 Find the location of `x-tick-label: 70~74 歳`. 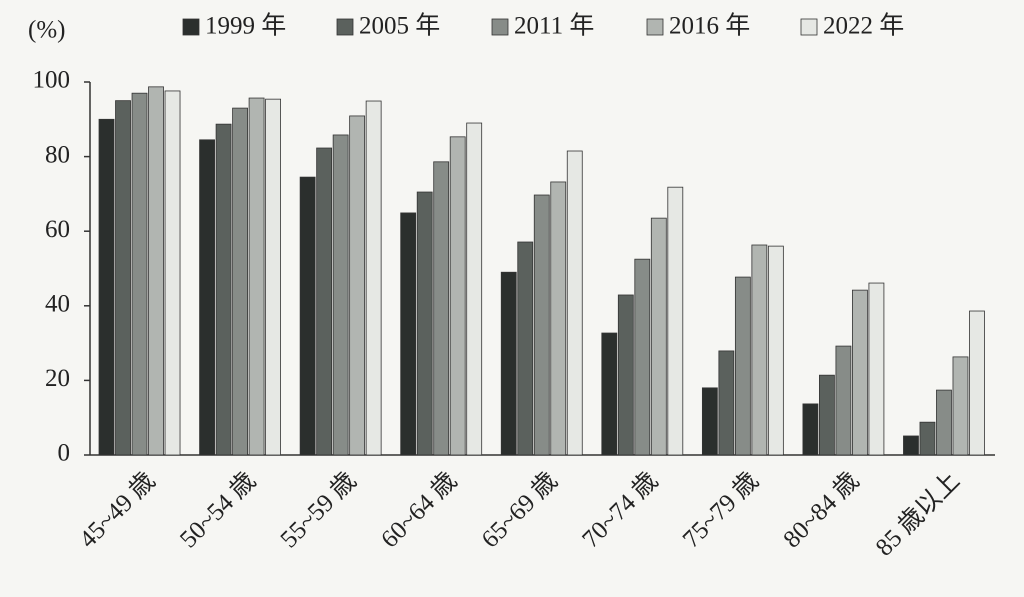

x-tick-label: 70~74 歳 is located at coordinates (620, 509).